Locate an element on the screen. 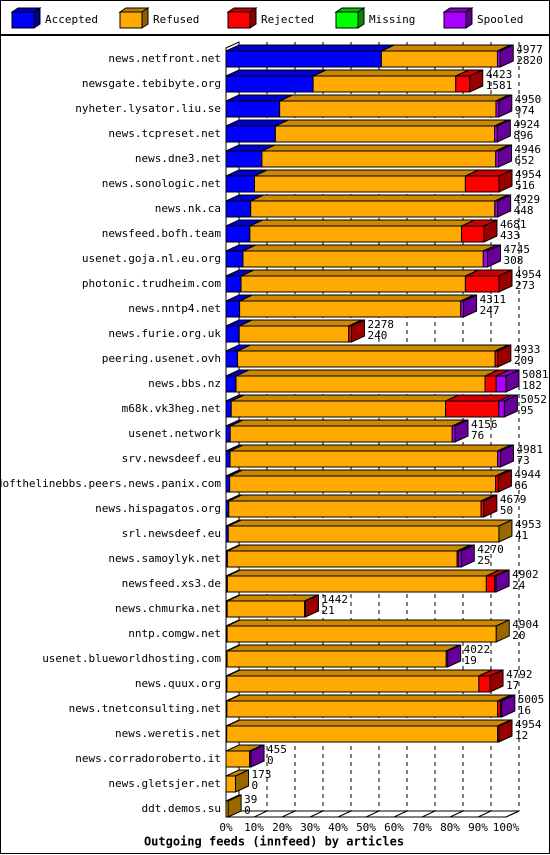 This screenshot has height=855, width=550. total-label: 4311 is located at coordinates (493, 299).